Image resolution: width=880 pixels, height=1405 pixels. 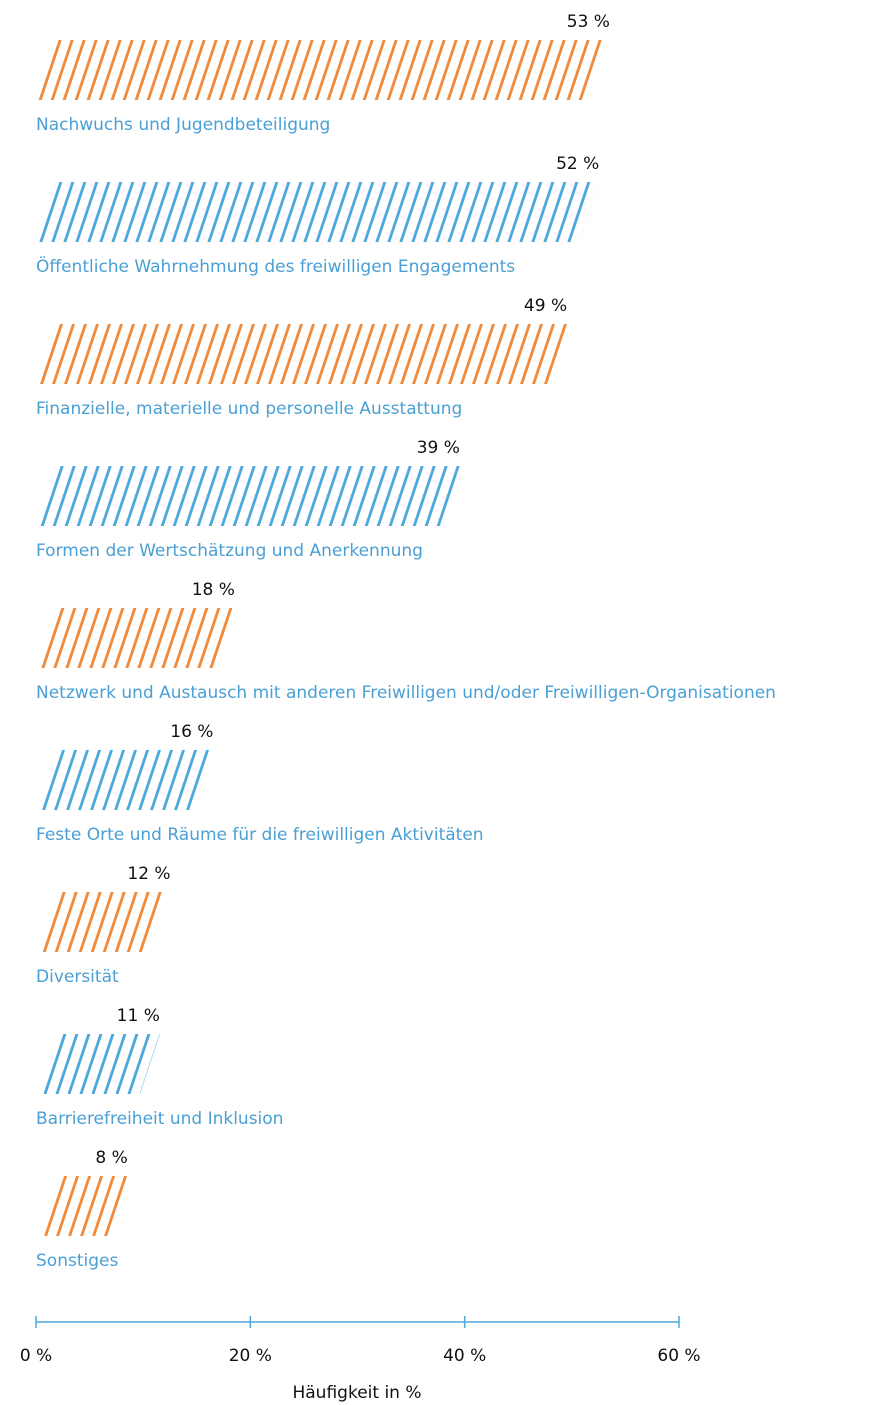 I want to click on category-label: Diversität, so click(x=77, y=977).